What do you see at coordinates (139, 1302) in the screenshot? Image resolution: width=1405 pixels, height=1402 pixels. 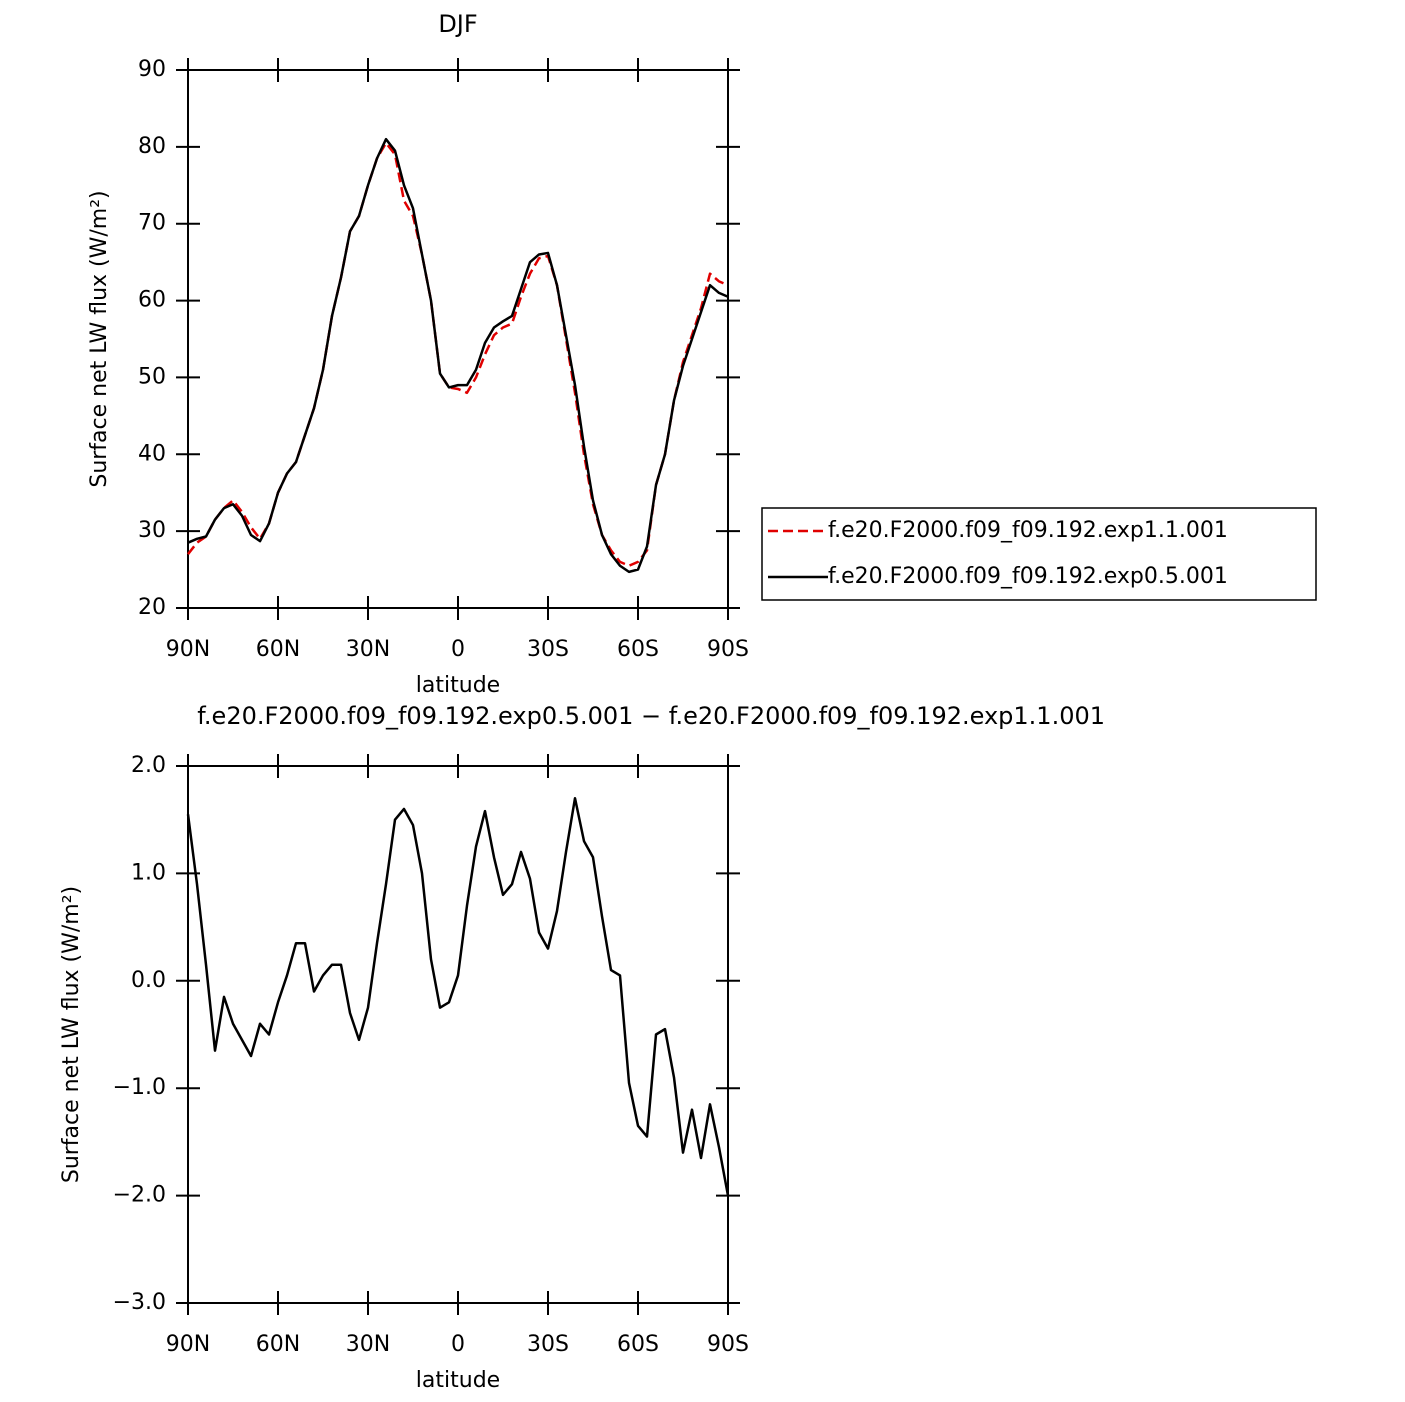 I see `y-tick-label: −3.0` at bounding box center [139, 1302].